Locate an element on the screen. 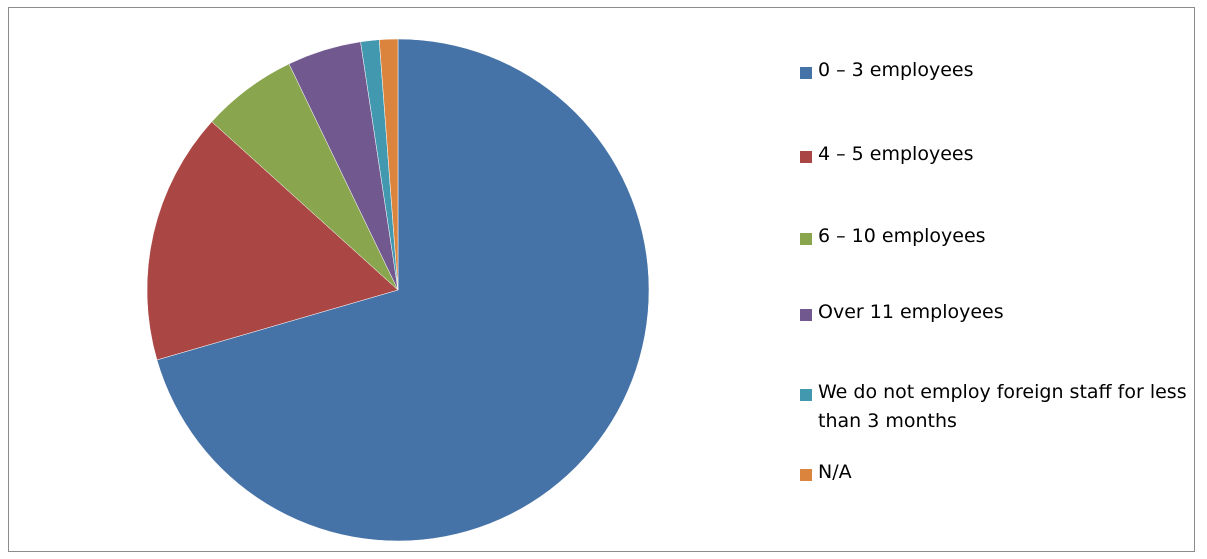 The image size is (1207, 559). pie-slice-4-5-employees is located at coordinates (272, 241).